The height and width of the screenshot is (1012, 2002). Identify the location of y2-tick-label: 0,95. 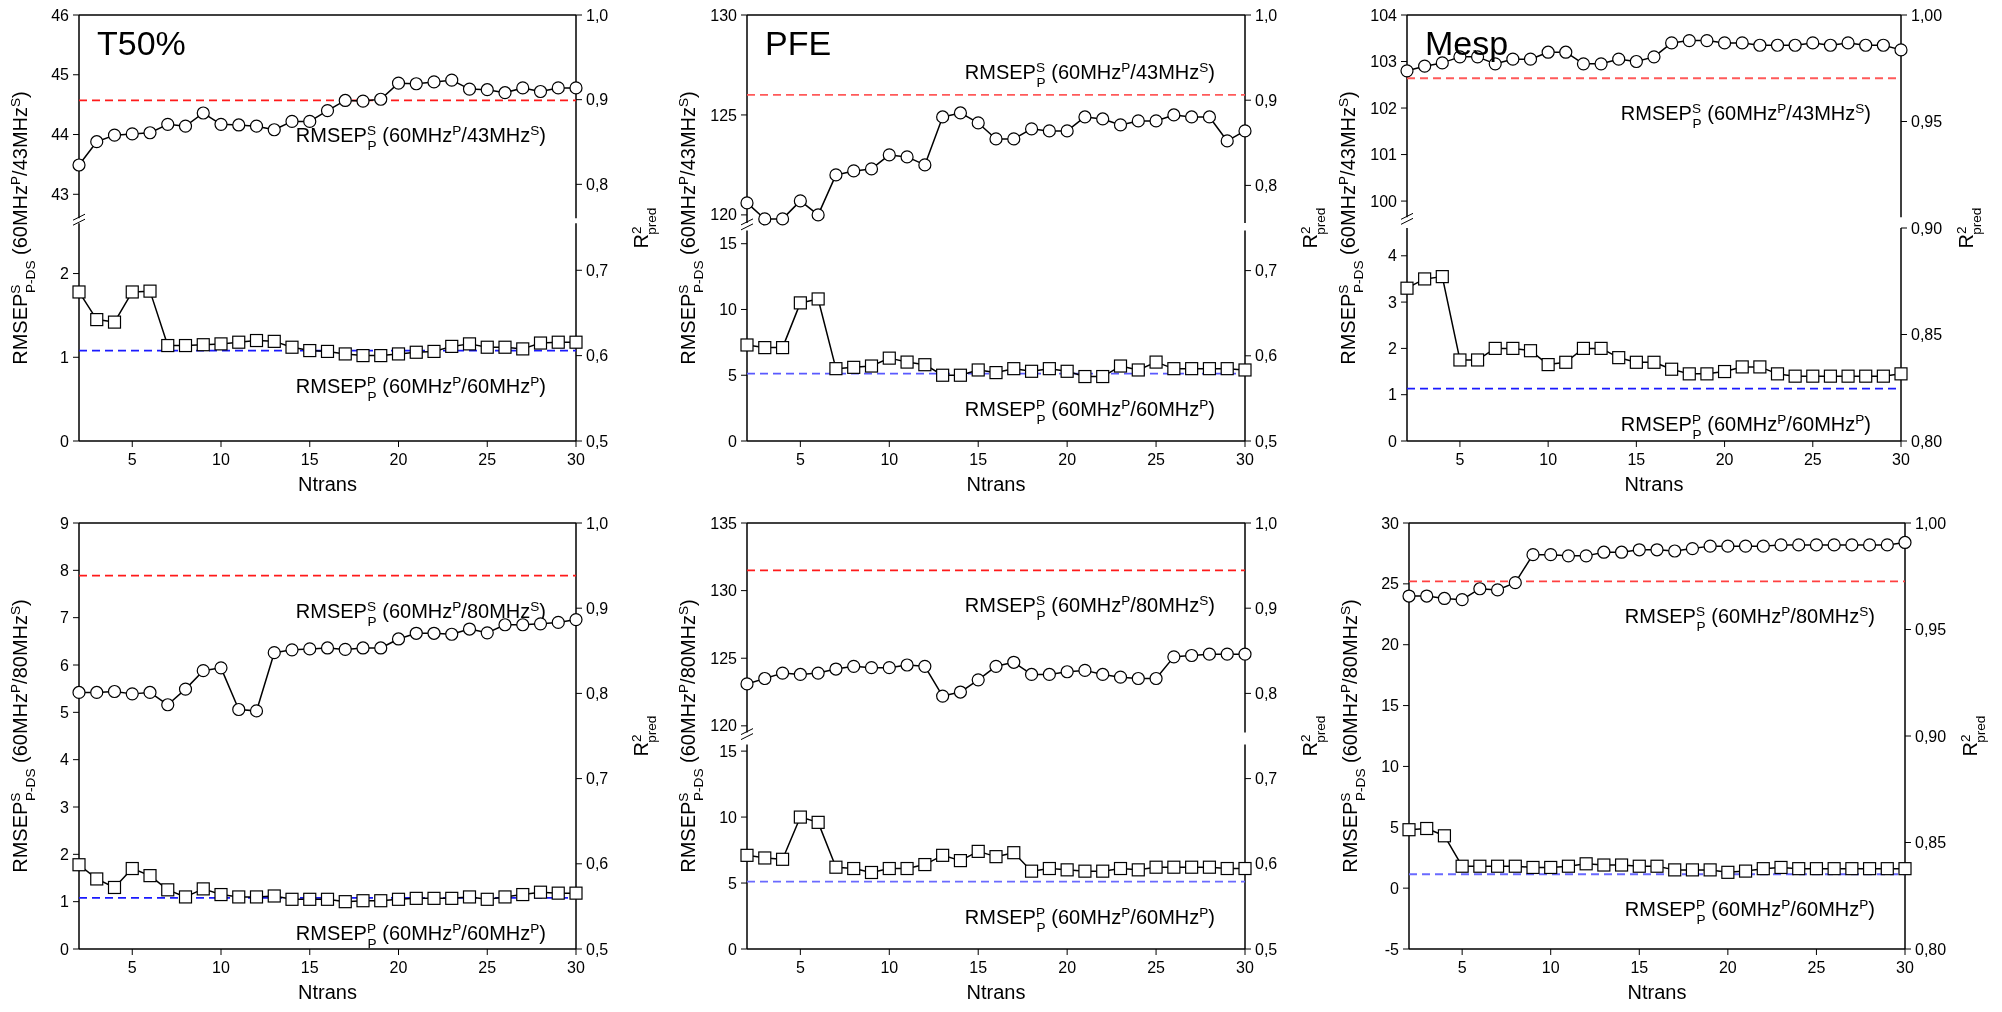
(1927, 122).